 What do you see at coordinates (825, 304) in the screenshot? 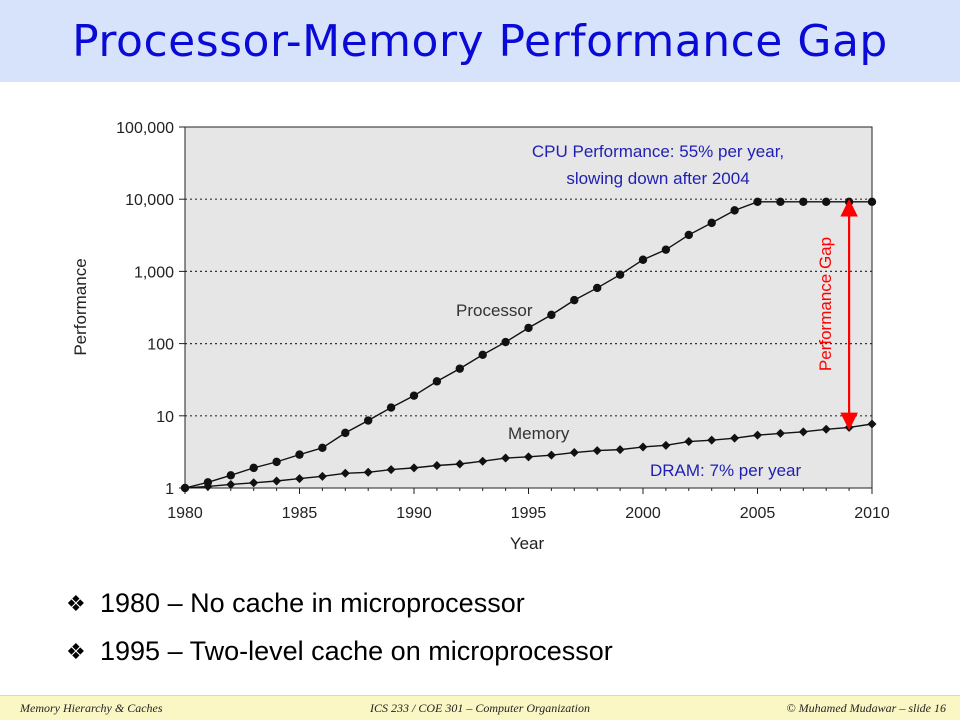
I see `performance-gap-label: Performance Gap` at bounding box center [825, 304].